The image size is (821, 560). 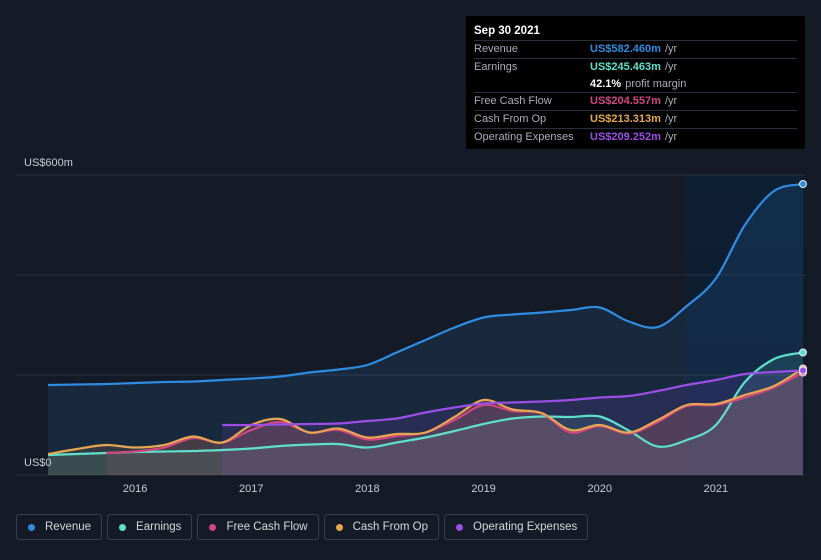 What do you see at coordinates (625, 66) in the screenshot?
I see `tooltip-row-value: US$245.463m` at bounding box center [625, 66].